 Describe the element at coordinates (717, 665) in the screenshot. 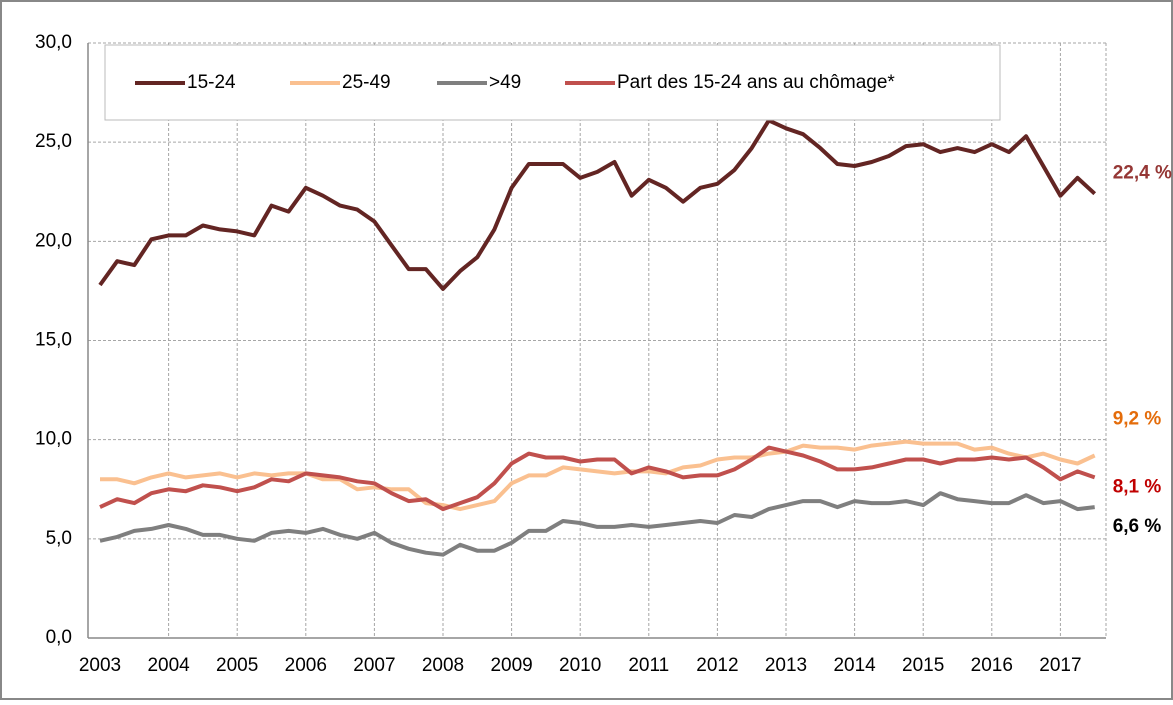

I see `x-tick-label: 2012` at that location.